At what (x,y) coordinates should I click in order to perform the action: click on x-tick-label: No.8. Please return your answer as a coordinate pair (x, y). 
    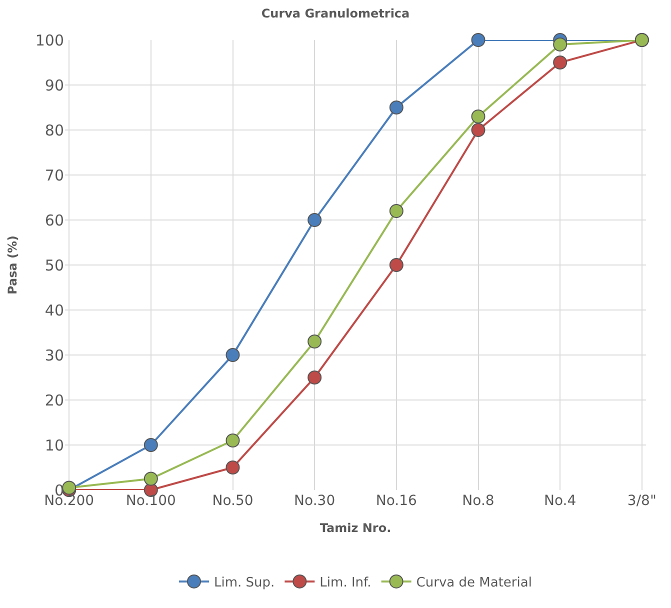
    Looking at the image, I should click on (478, 501).